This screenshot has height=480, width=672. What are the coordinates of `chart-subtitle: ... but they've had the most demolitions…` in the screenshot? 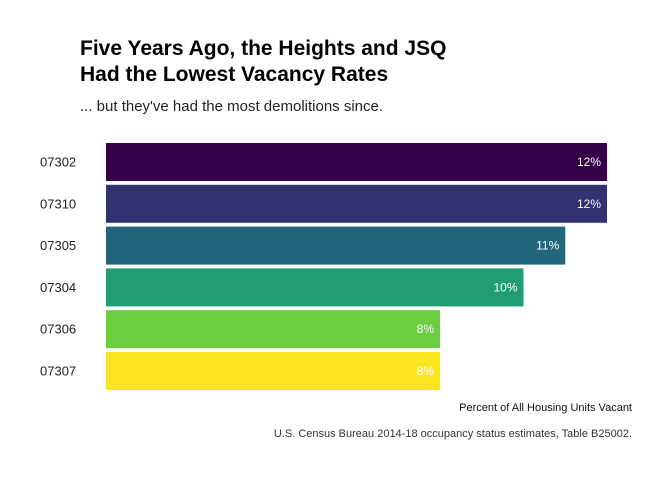 It's located at (232, 106).